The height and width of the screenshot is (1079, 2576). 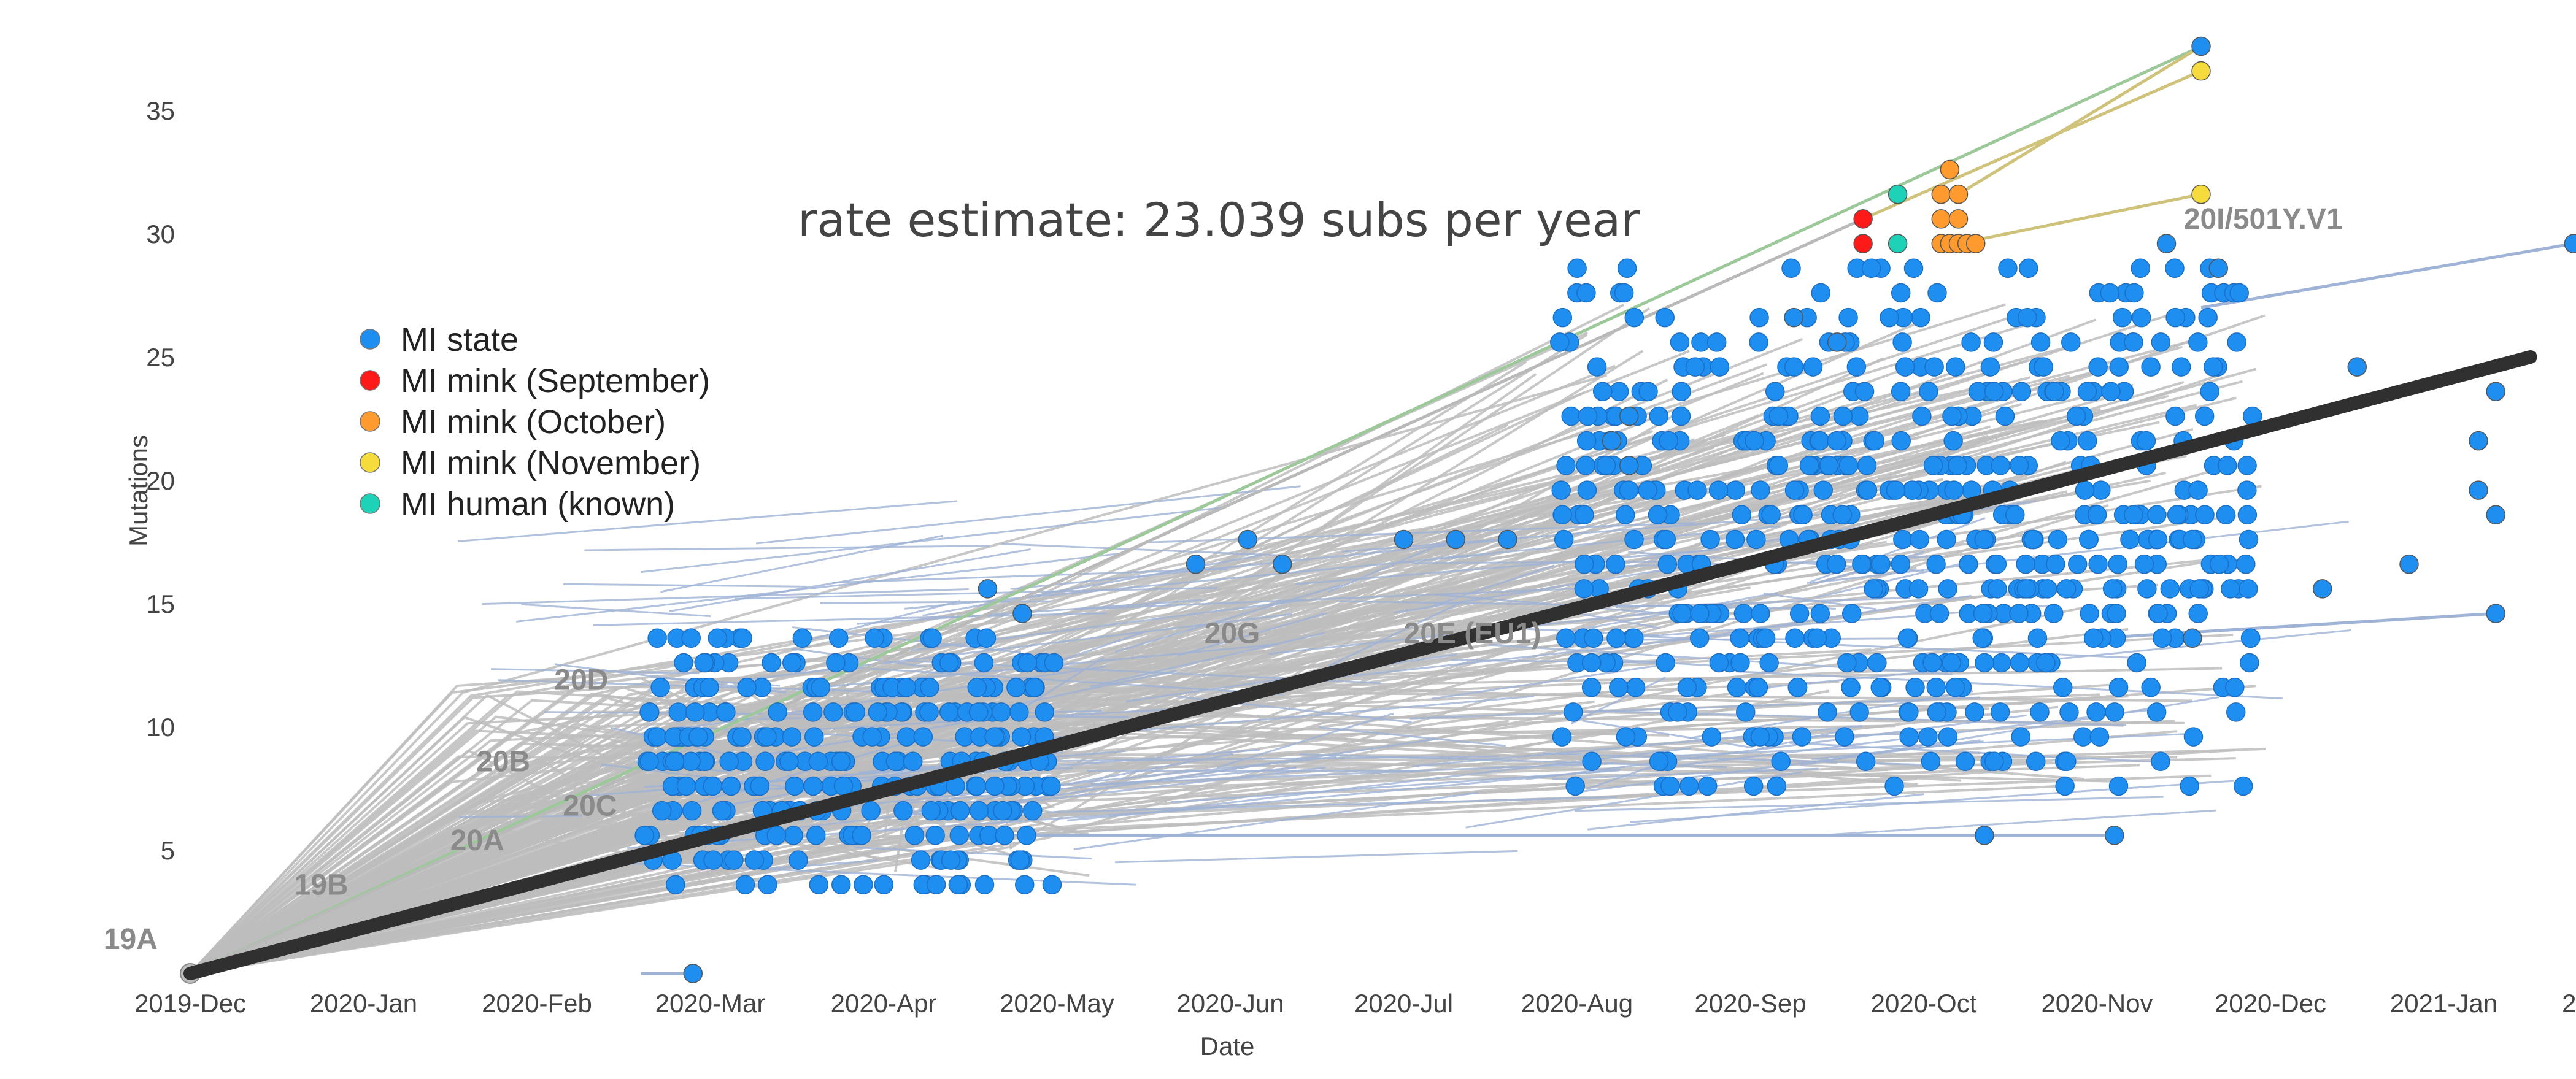 I want to click on x-tick-label: 2019-Dec, so click(x=190, y=1003).